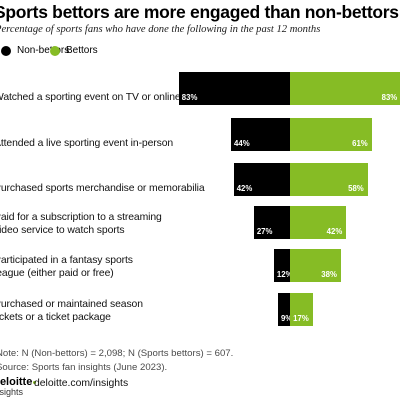 Image resolution: width=400 pixels, height=400 pixels. I want to click on data-label-bettors: 83%, so click(389, 97).